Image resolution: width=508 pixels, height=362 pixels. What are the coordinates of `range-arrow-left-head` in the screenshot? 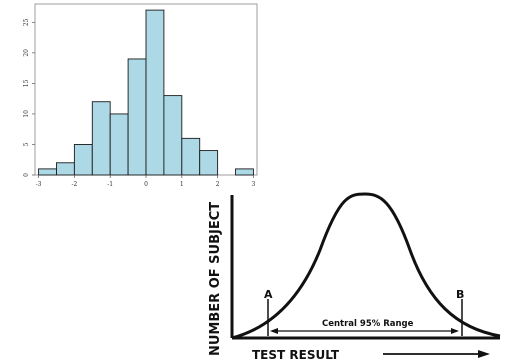 It's located at (274, 331).